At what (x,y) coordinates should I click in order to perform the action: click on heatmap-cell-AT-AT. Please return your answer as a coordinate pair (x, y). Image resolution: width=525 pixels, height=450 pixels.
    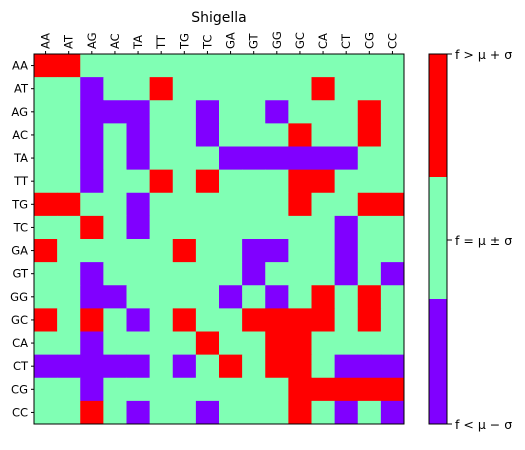
    Looking at the image, I should click on (69, 89).